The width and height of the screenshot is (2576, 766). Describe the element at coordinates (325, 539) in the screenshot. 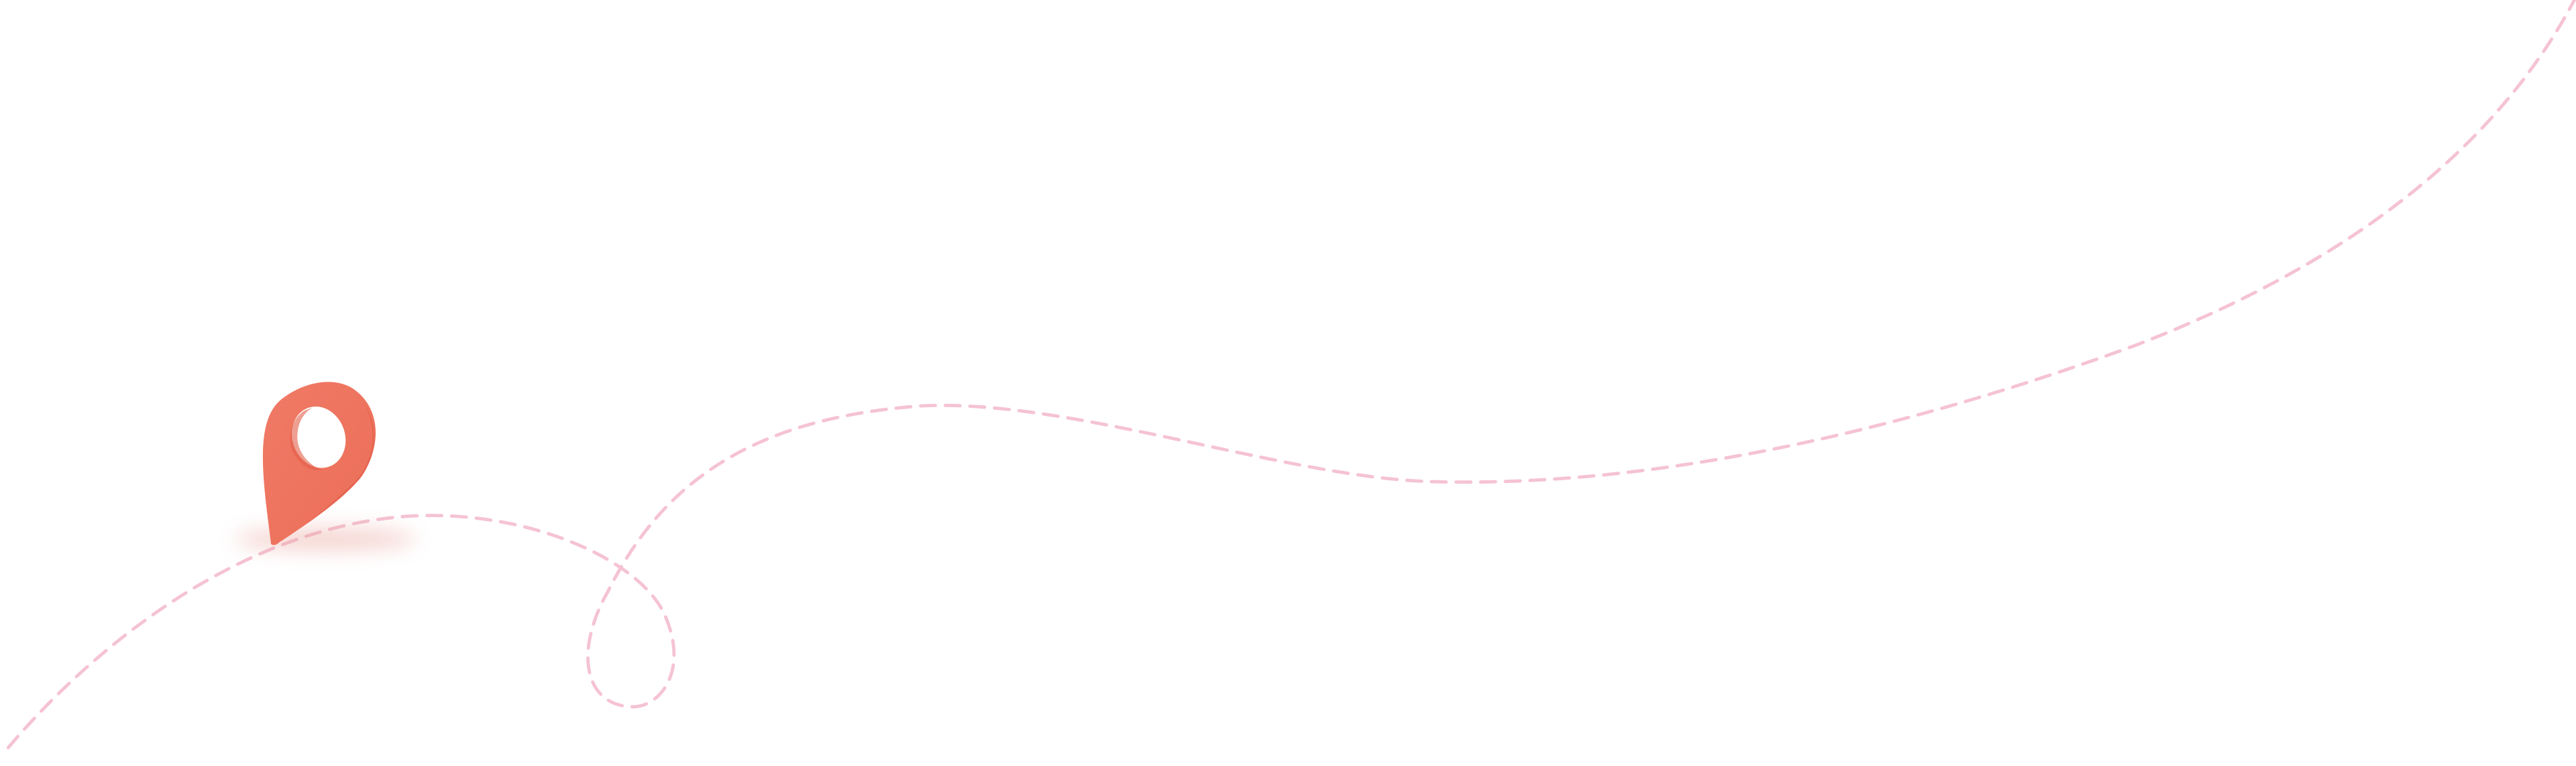

I see `pin-shadow` at that location.